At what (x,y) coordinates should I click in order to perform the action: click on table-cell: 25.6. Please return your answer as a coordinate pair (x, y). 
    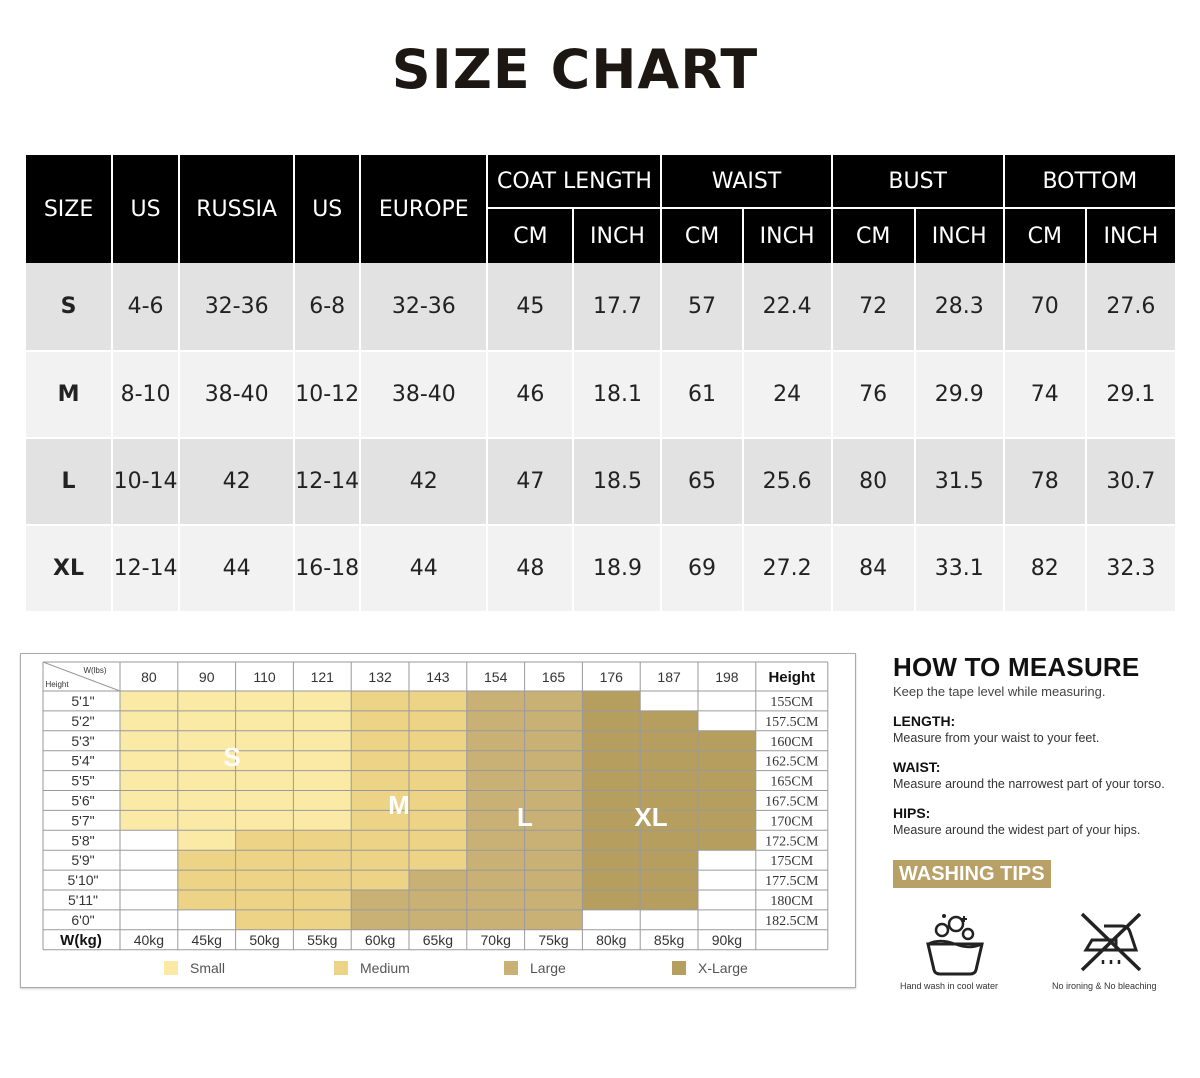
    Looking at the image, I should click on (787, 480).